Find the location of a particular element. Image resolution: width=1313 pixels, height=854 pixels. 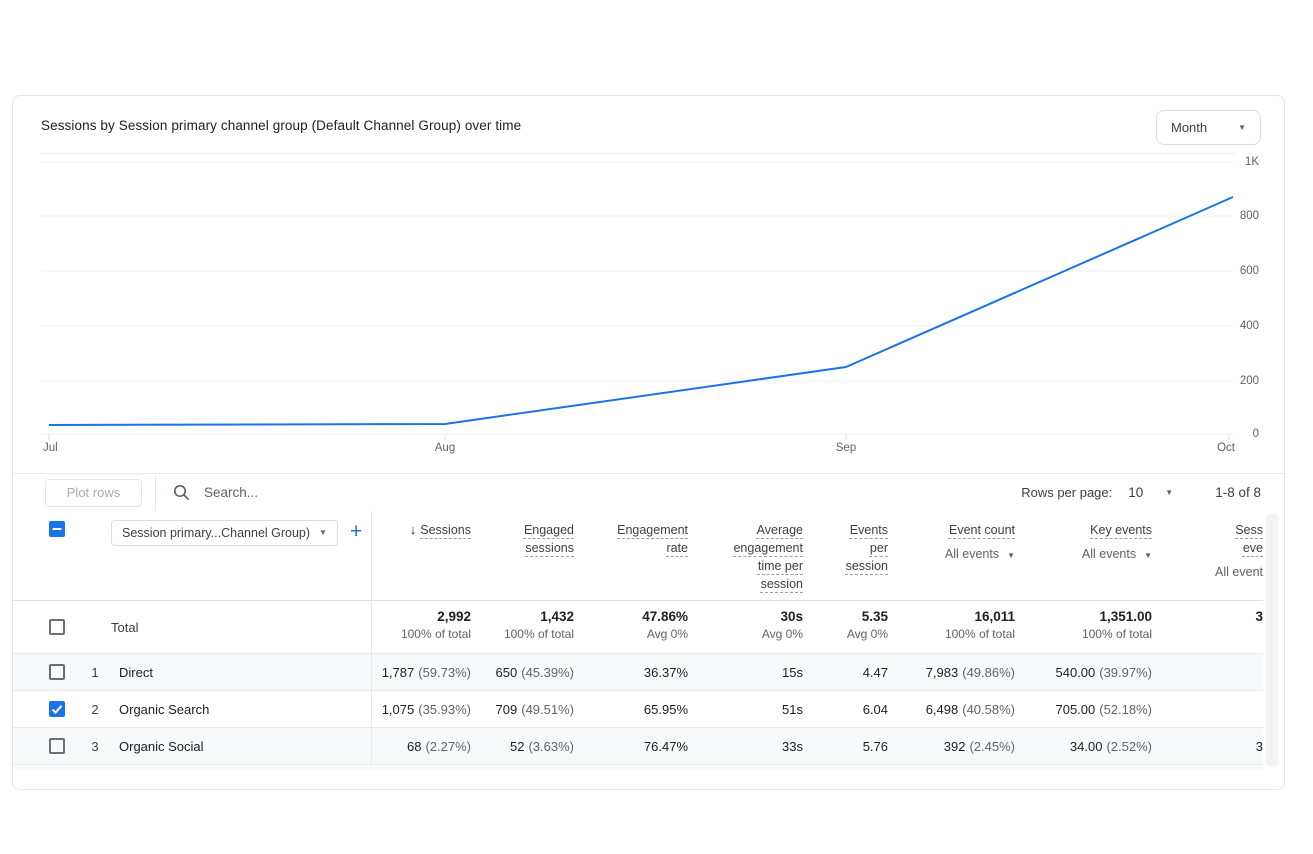

column-header-event-count: Event count All events ▼ is located at coordinates (951, 555).